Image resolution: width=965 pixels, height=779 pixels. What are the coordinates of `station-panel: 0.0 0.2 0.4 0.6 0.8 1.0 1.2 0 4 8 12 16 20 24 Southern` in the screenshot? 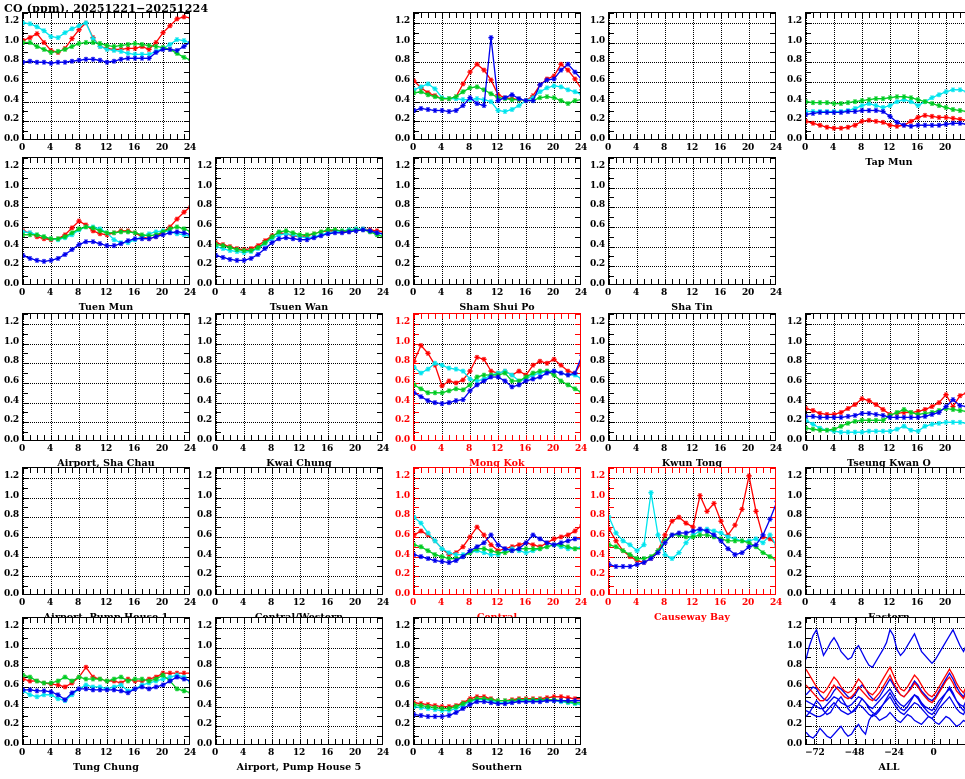 It's located at (491, 698).